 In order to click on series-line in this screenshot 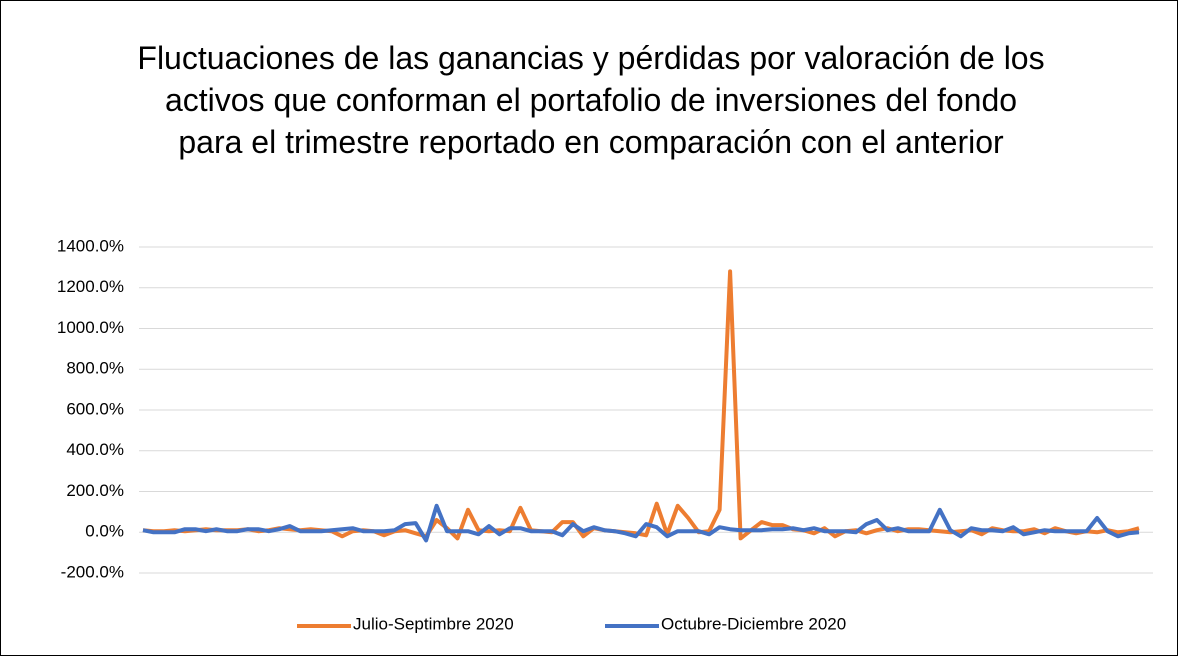, I will do `click(641, 523)`.